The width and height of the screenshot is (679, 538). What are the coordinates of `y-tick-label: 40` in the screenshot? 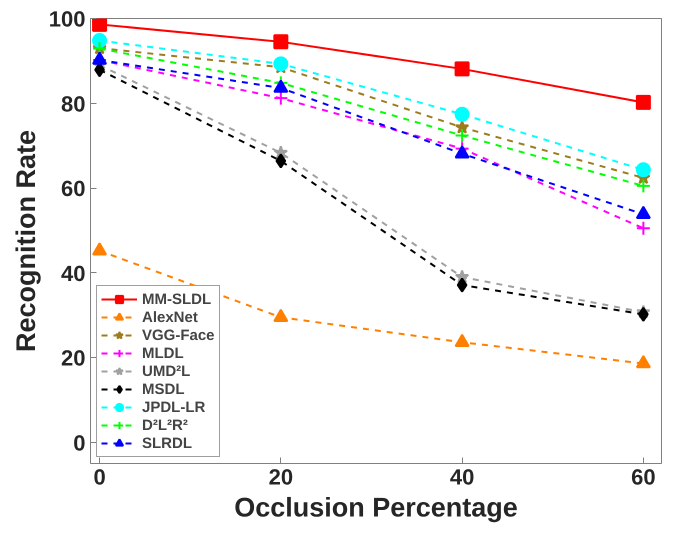 It's located at (73, 273).